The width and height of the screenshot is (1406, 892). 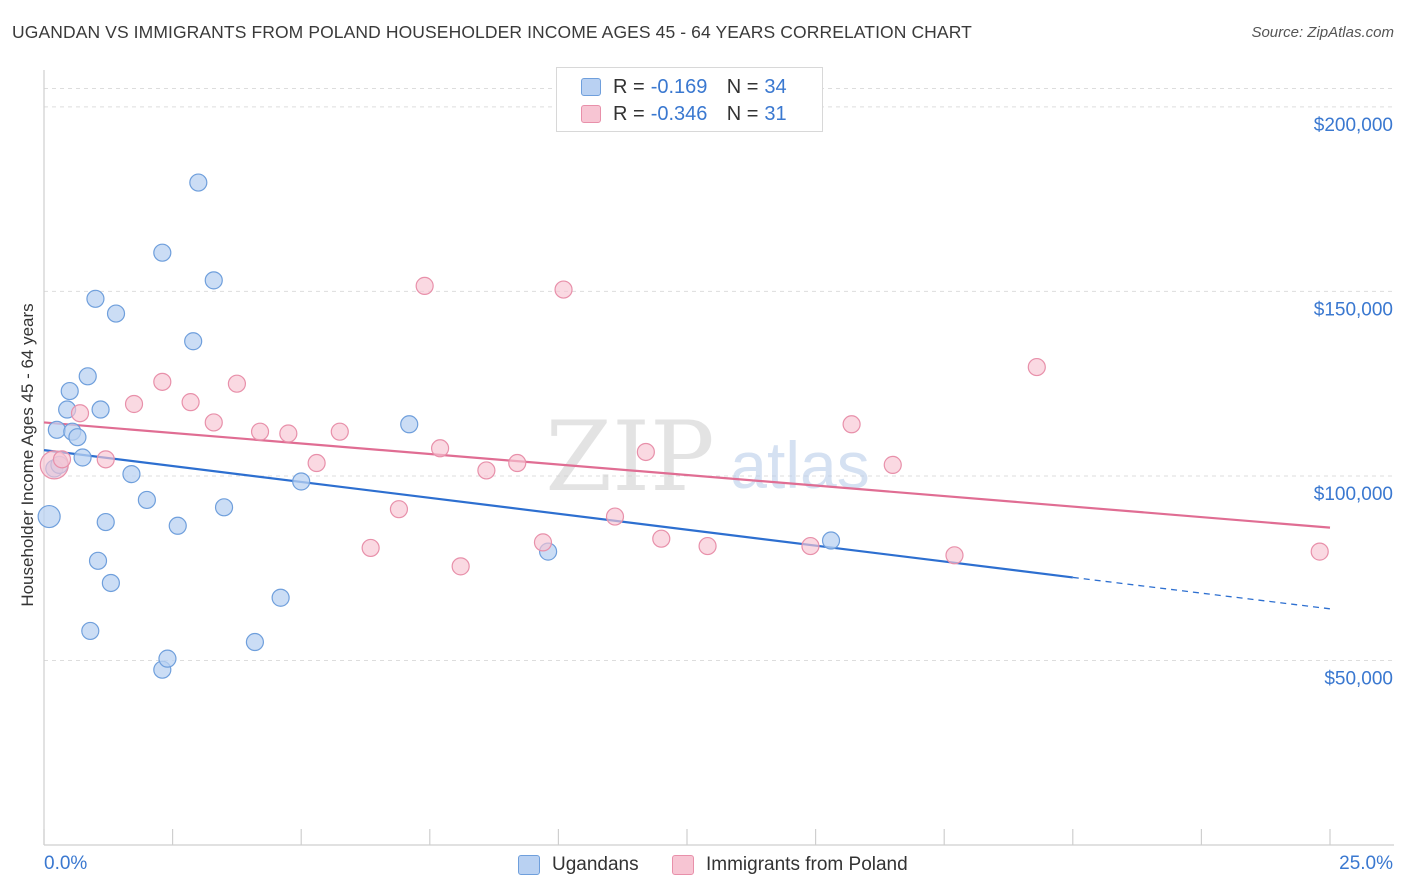 What do you see at coordinates (683, 865) in the screenshot?
I see `bottom-legend-swatch-pink` at bounding box center [683, 865].